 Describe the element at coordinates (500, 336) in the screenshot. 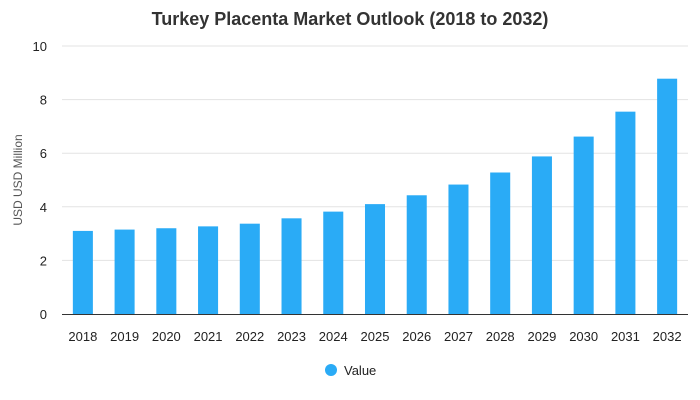

I see `x-tick-label: 2028` at that location.